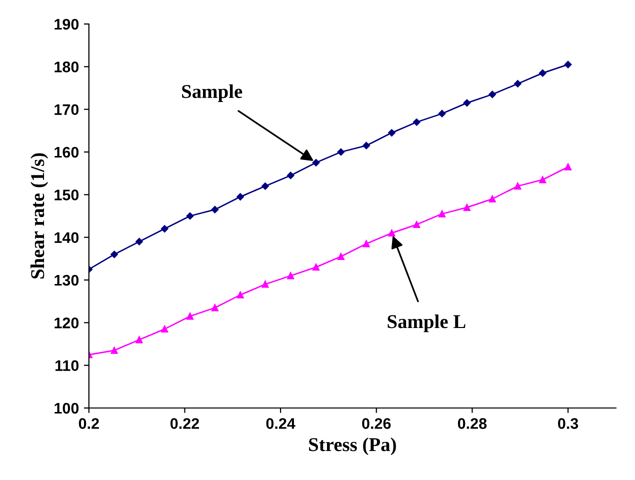  What do you see at coordinates (376, 423) in the screenshot?
I see `x-tick-label: 0.26` at bounding box center [376, 423].